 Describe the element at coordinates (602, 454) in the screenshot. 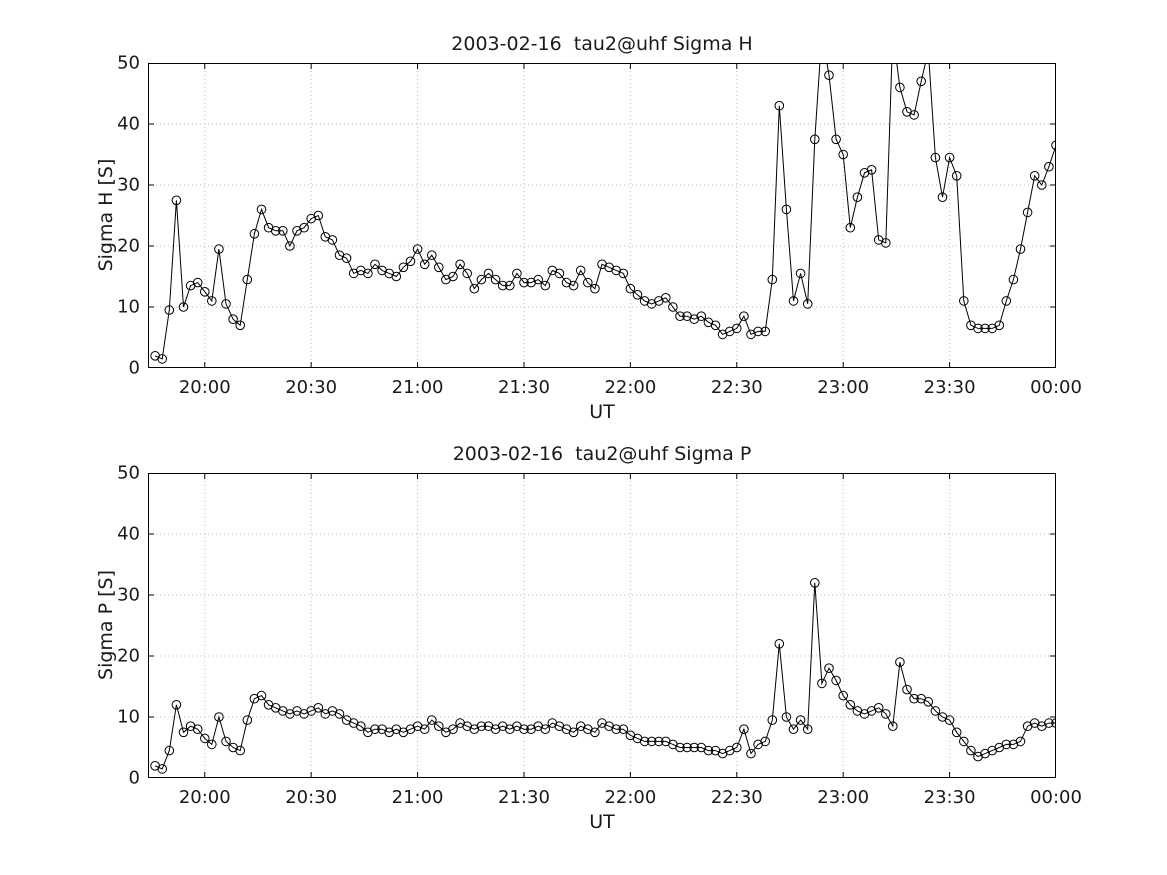

I see `sigma-p-title: 2003-02-16 tau2@uhf Sigma P` at that location.